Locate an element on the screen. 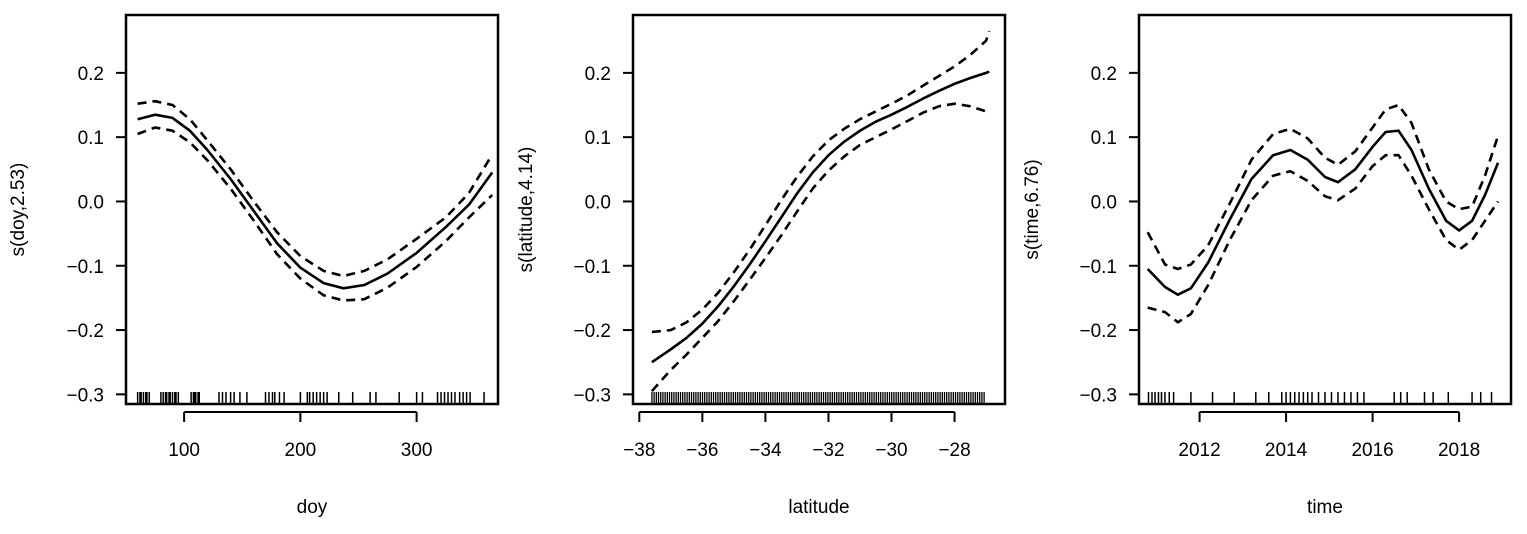  doy-y-tick-label: −0.3 is located at coordinates (85, 395).